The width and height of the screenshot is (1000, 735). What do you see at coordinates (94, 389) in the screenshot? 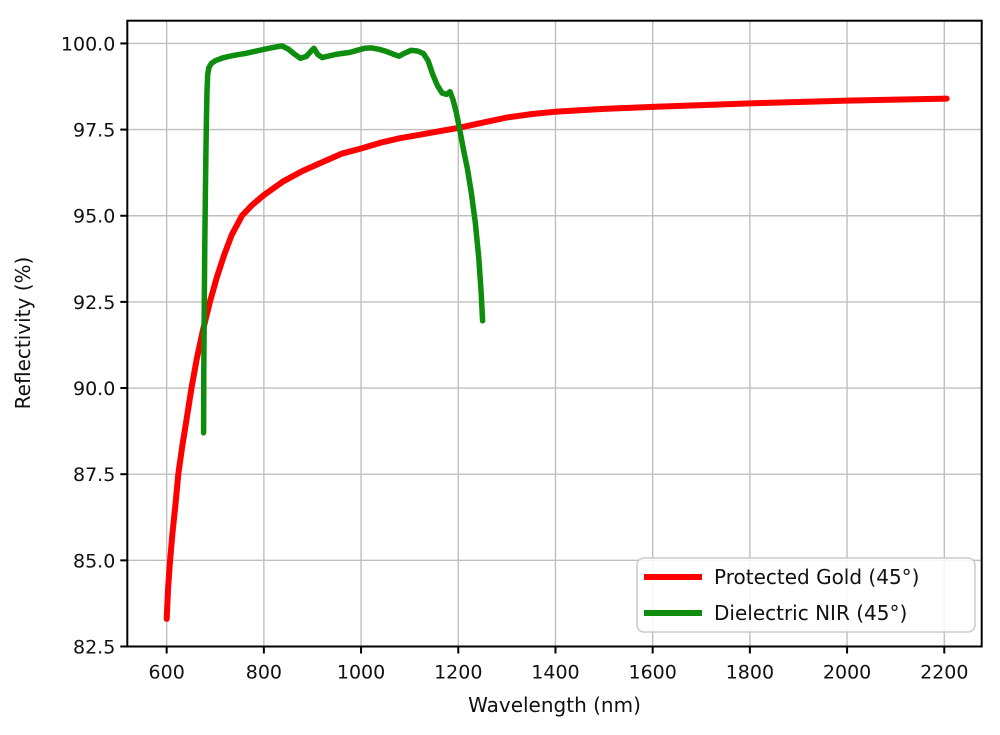
I see `y-tick-label-90: 90.0` at bounding box center [94, 389].